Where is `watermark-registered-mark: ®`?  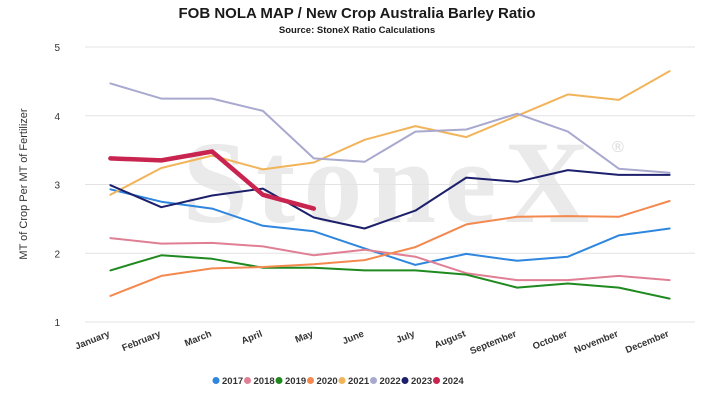 watermark-registered-mark: ® is located at coordinates (618, 147).